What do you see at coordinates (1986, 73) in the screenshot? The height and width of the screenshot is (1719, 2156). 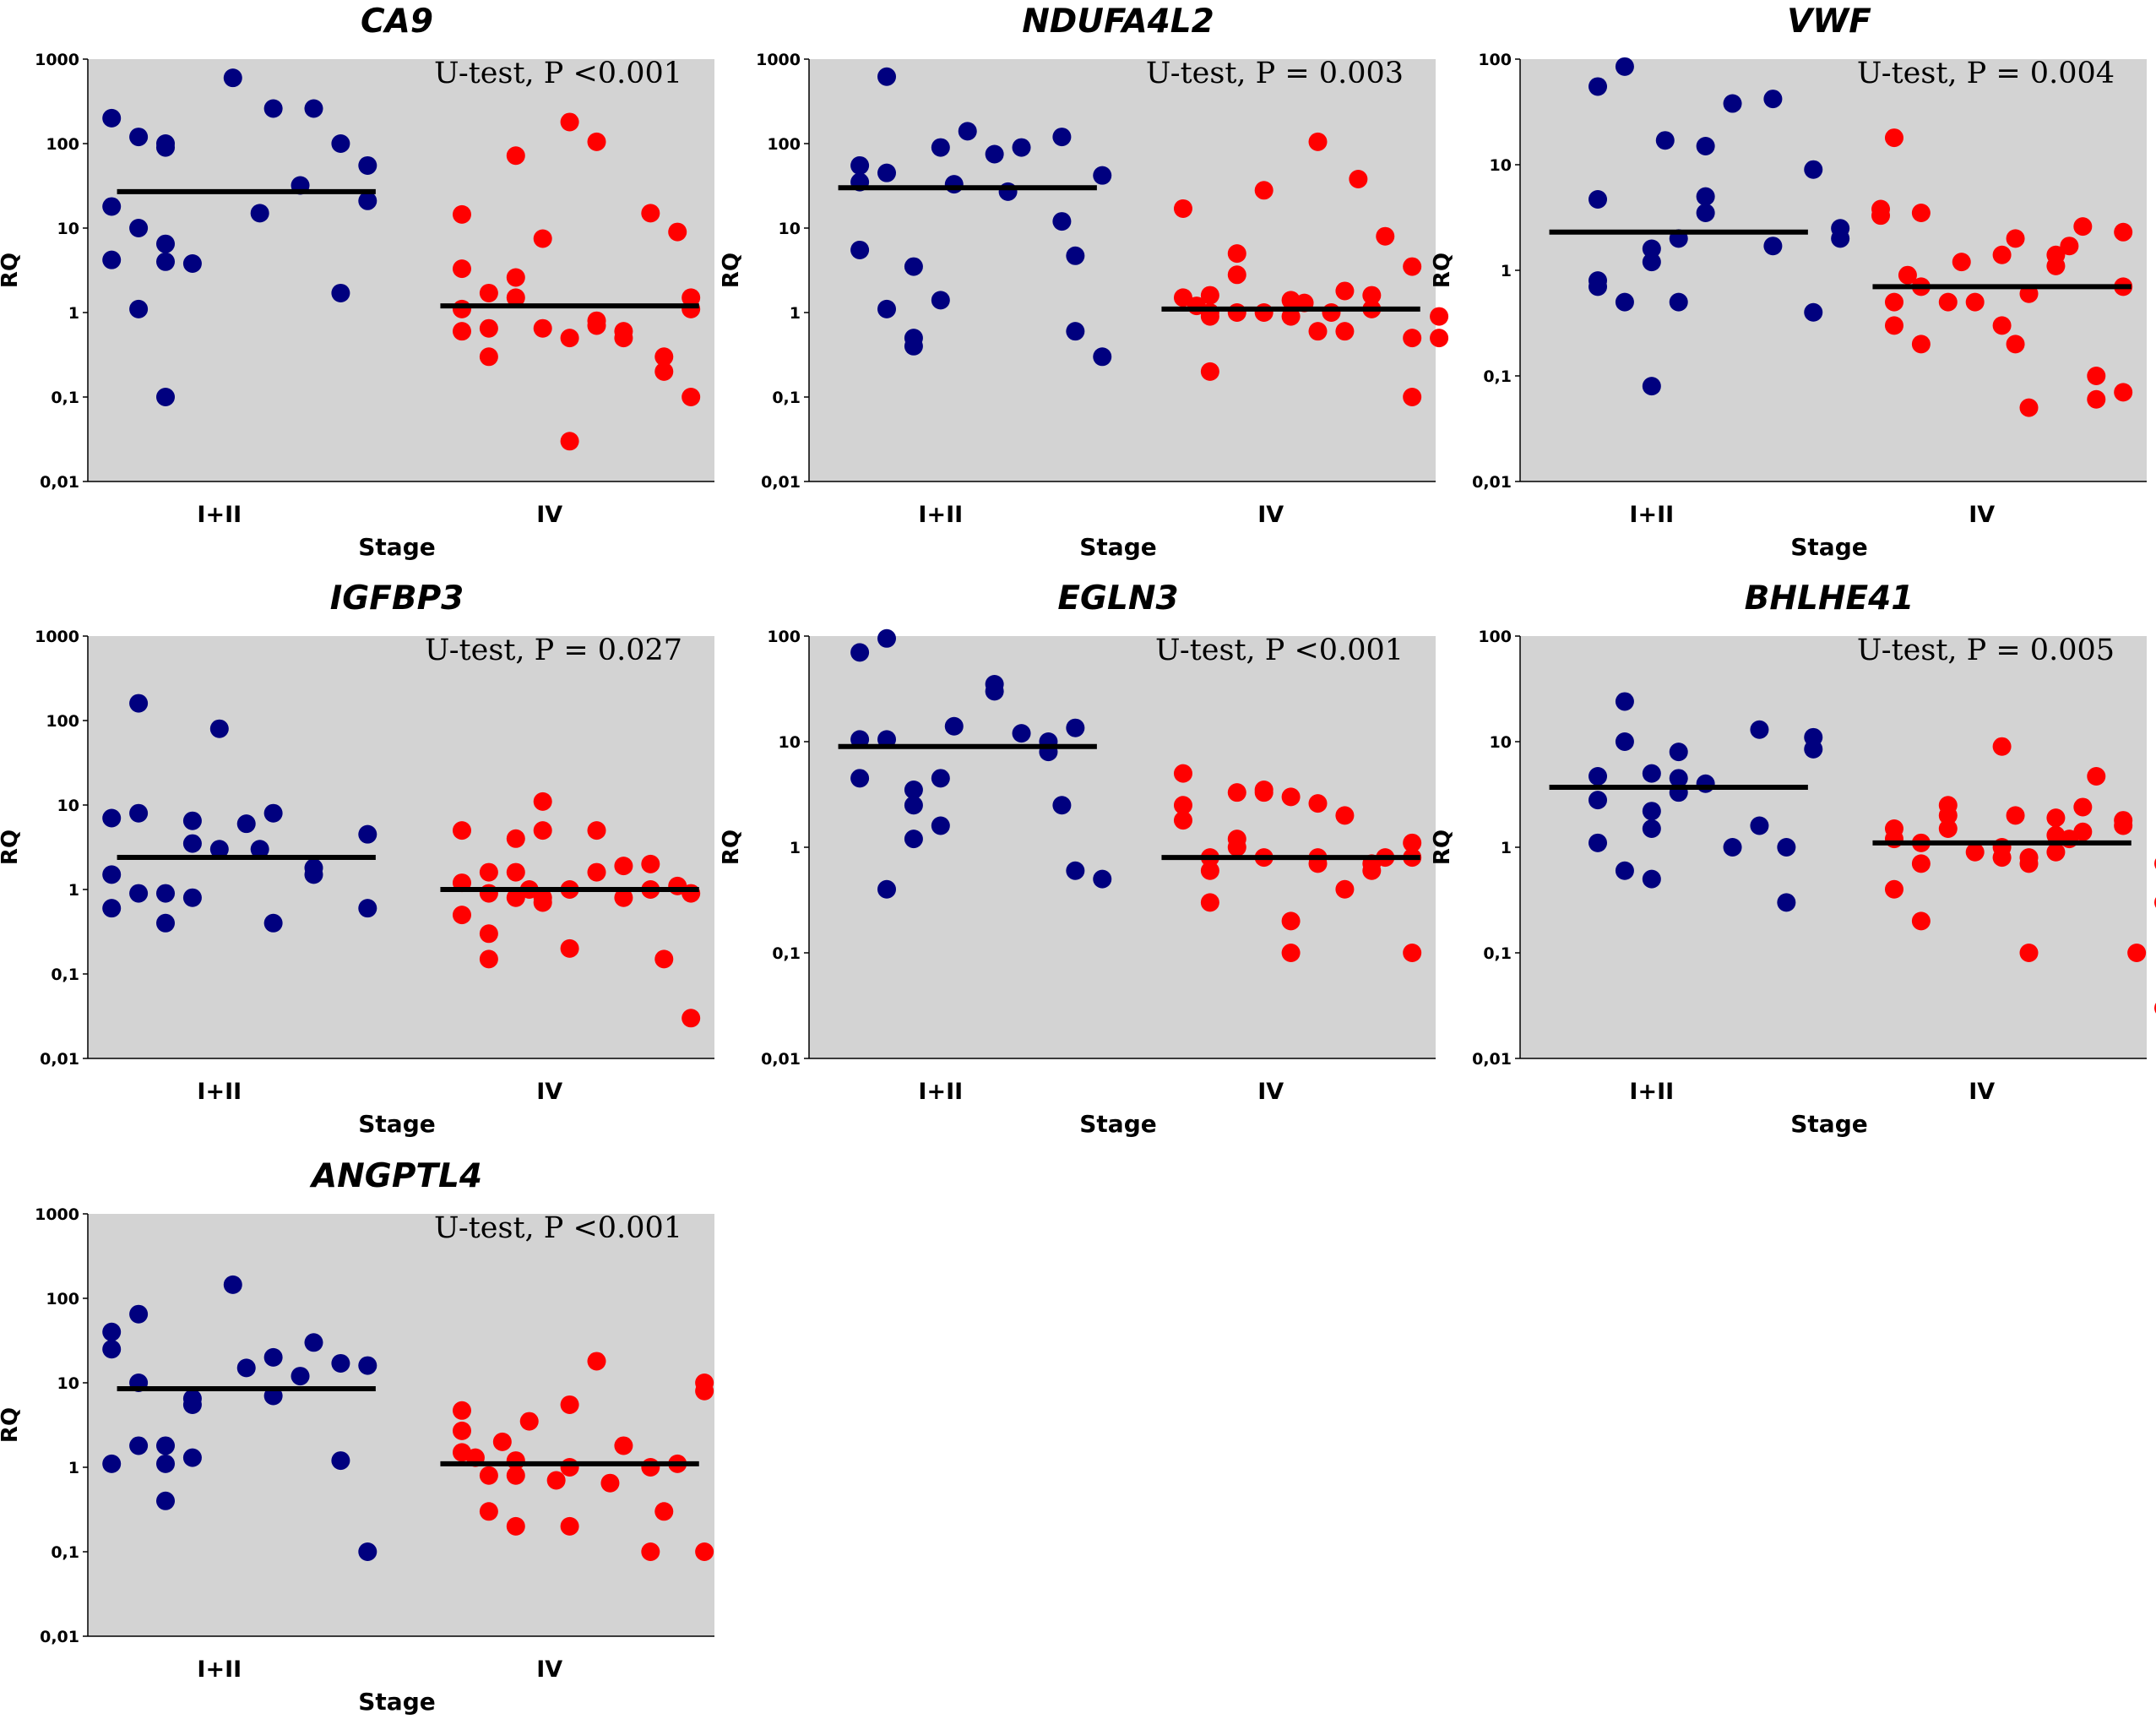 I see `u-test-annotation: U-test, P = 0.004` at bounding box center [1986, 73].